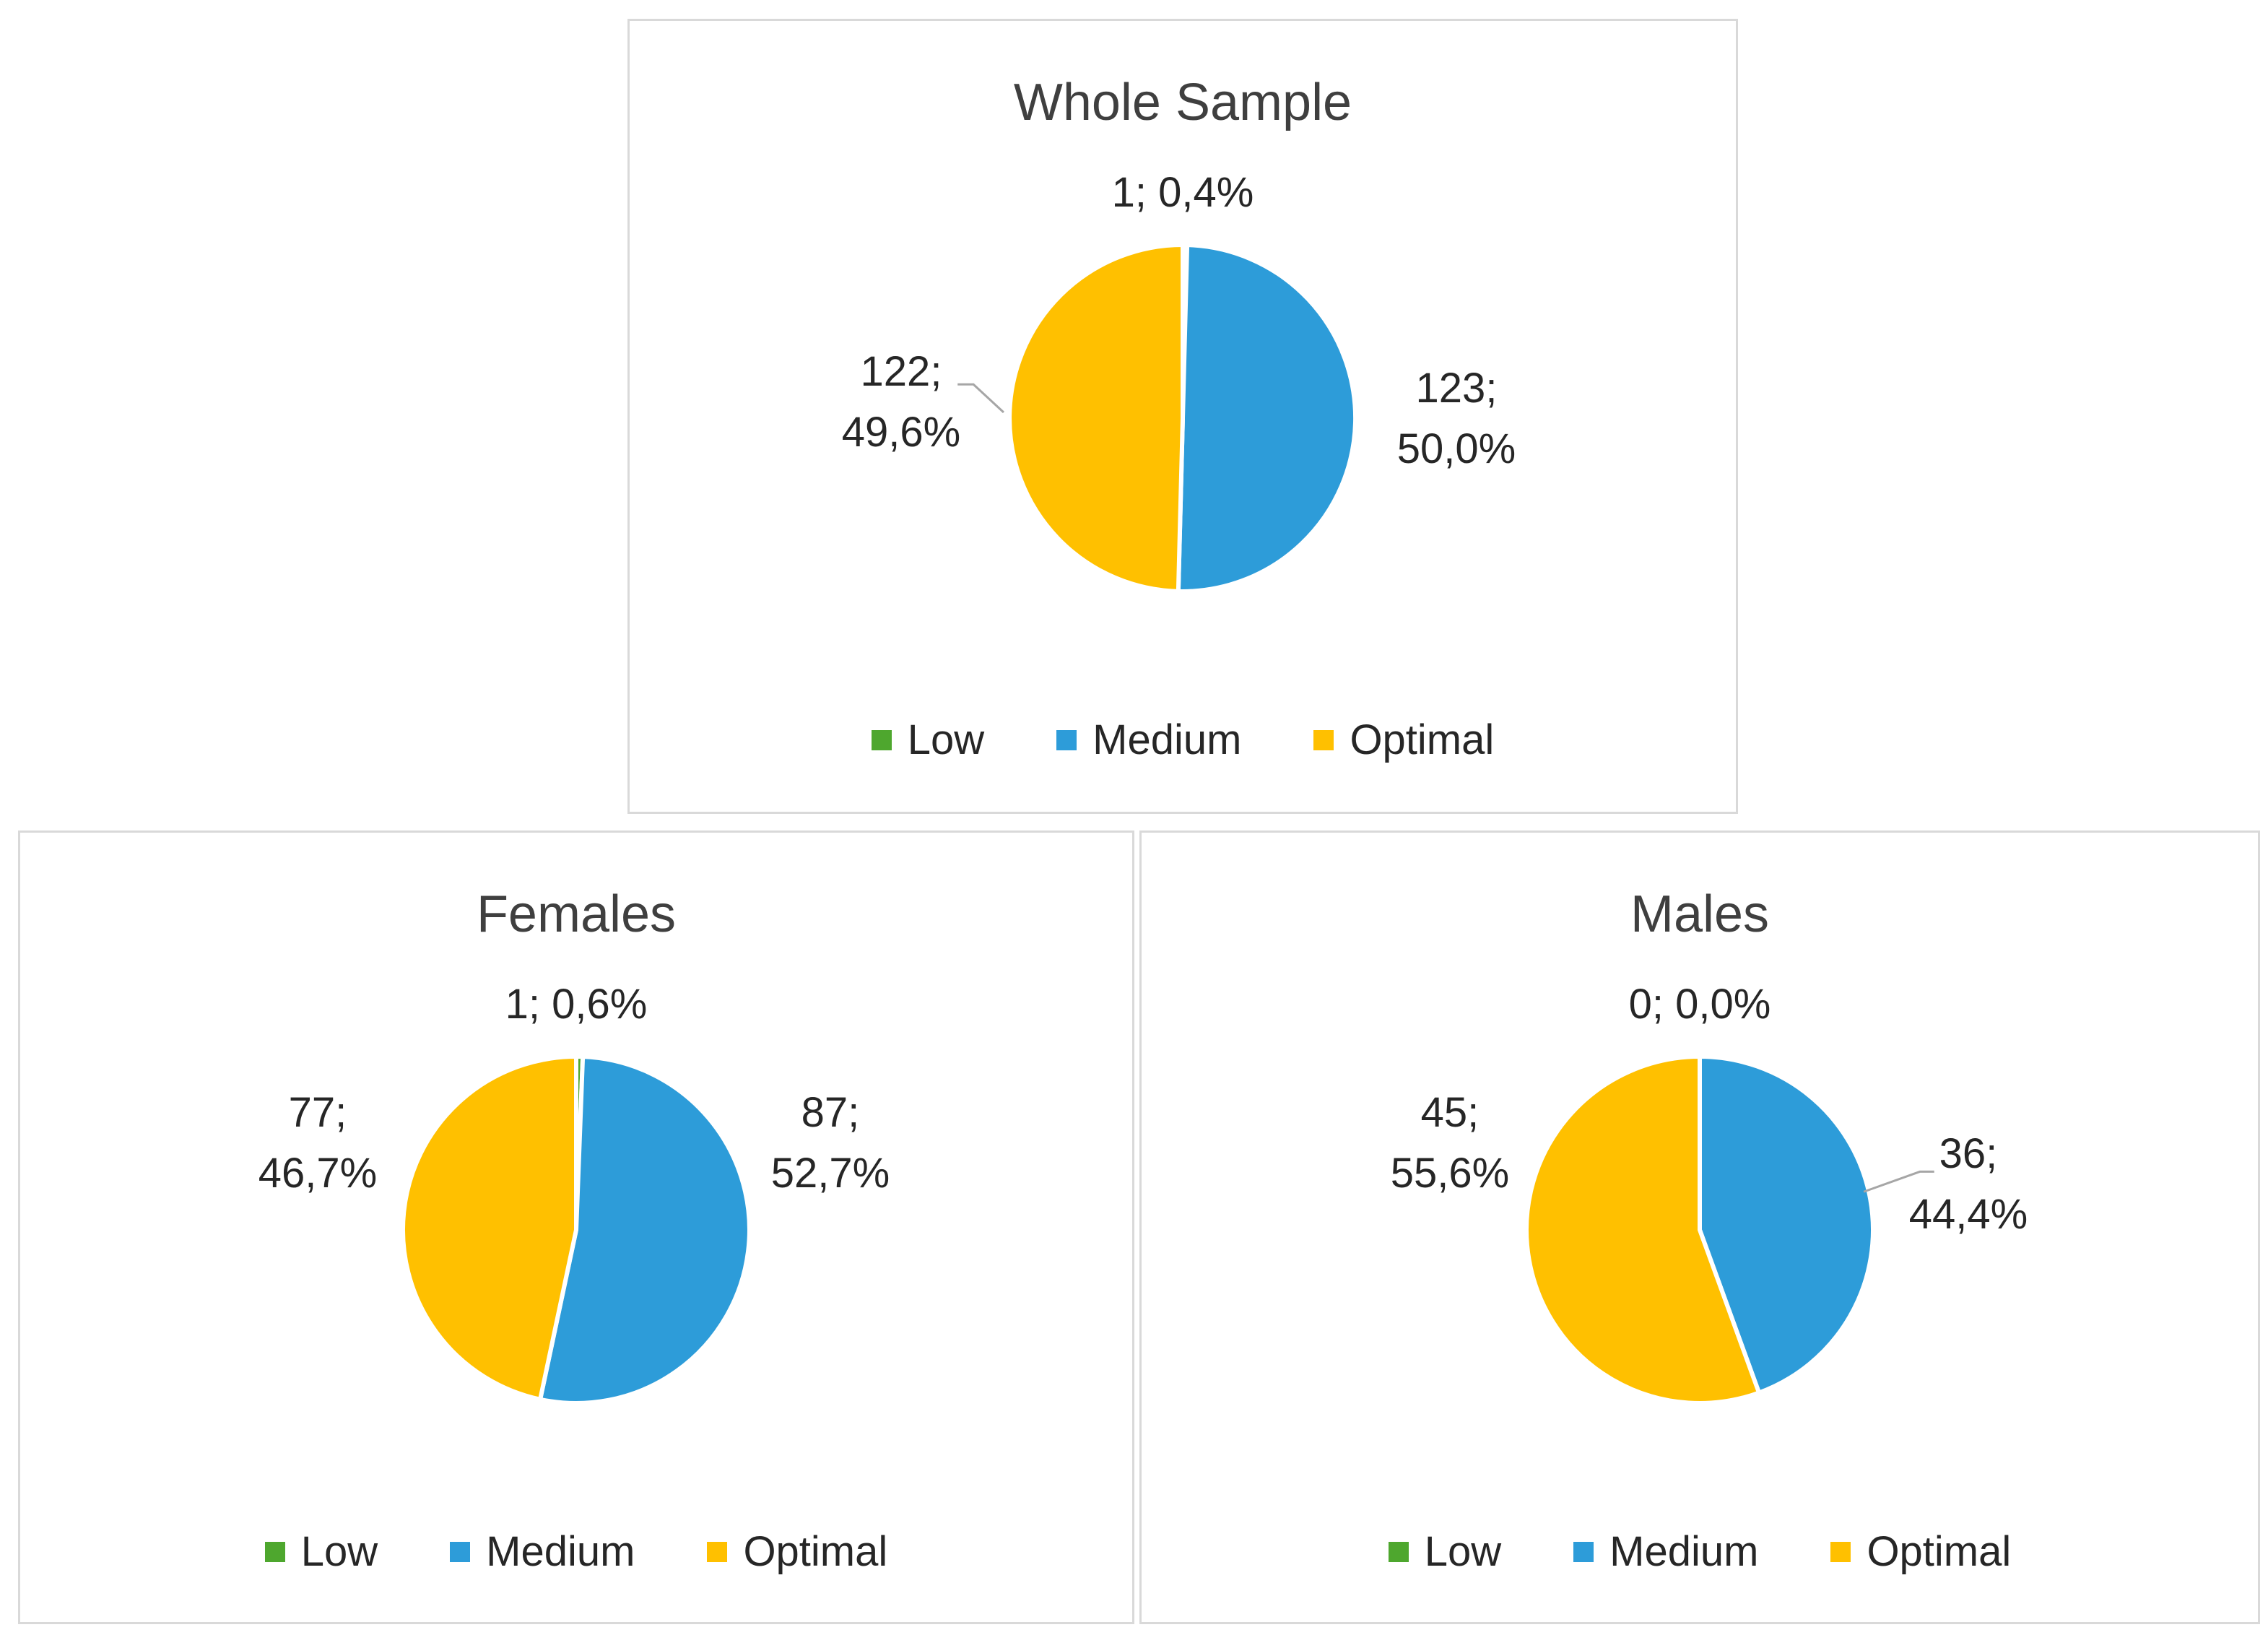 The height and width of the screenshot is (1648, 2268). I want to click on slice-label-line: 77;, so click(317, 1112).